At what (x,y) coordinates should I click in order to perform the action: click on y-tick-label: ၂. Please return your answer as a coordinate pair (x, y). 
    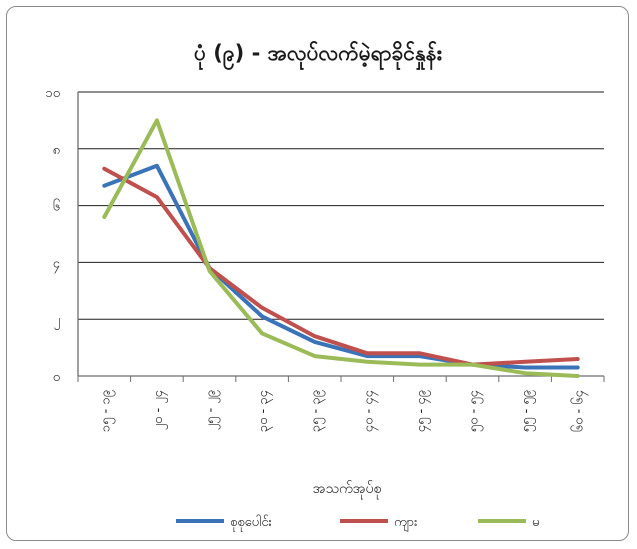
    Looking at the image, I should click on (57, 321).